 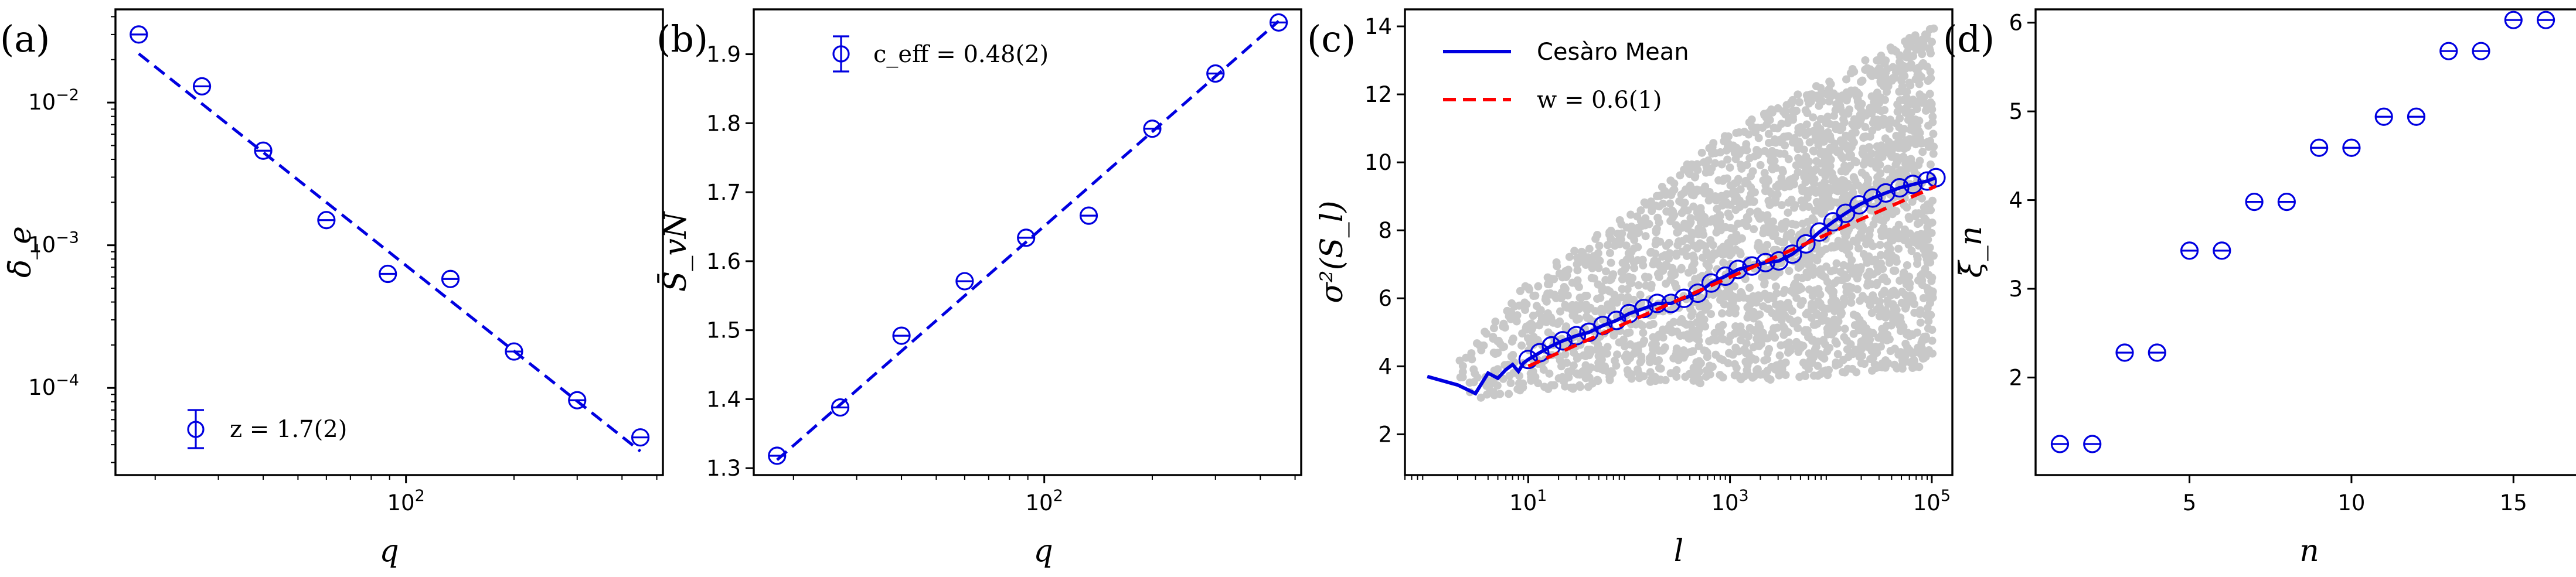 What do you see at coordinates (2190, 502) in the screenshot?
I see `x-tick-label: 5` at bounding box center [2190, 502].